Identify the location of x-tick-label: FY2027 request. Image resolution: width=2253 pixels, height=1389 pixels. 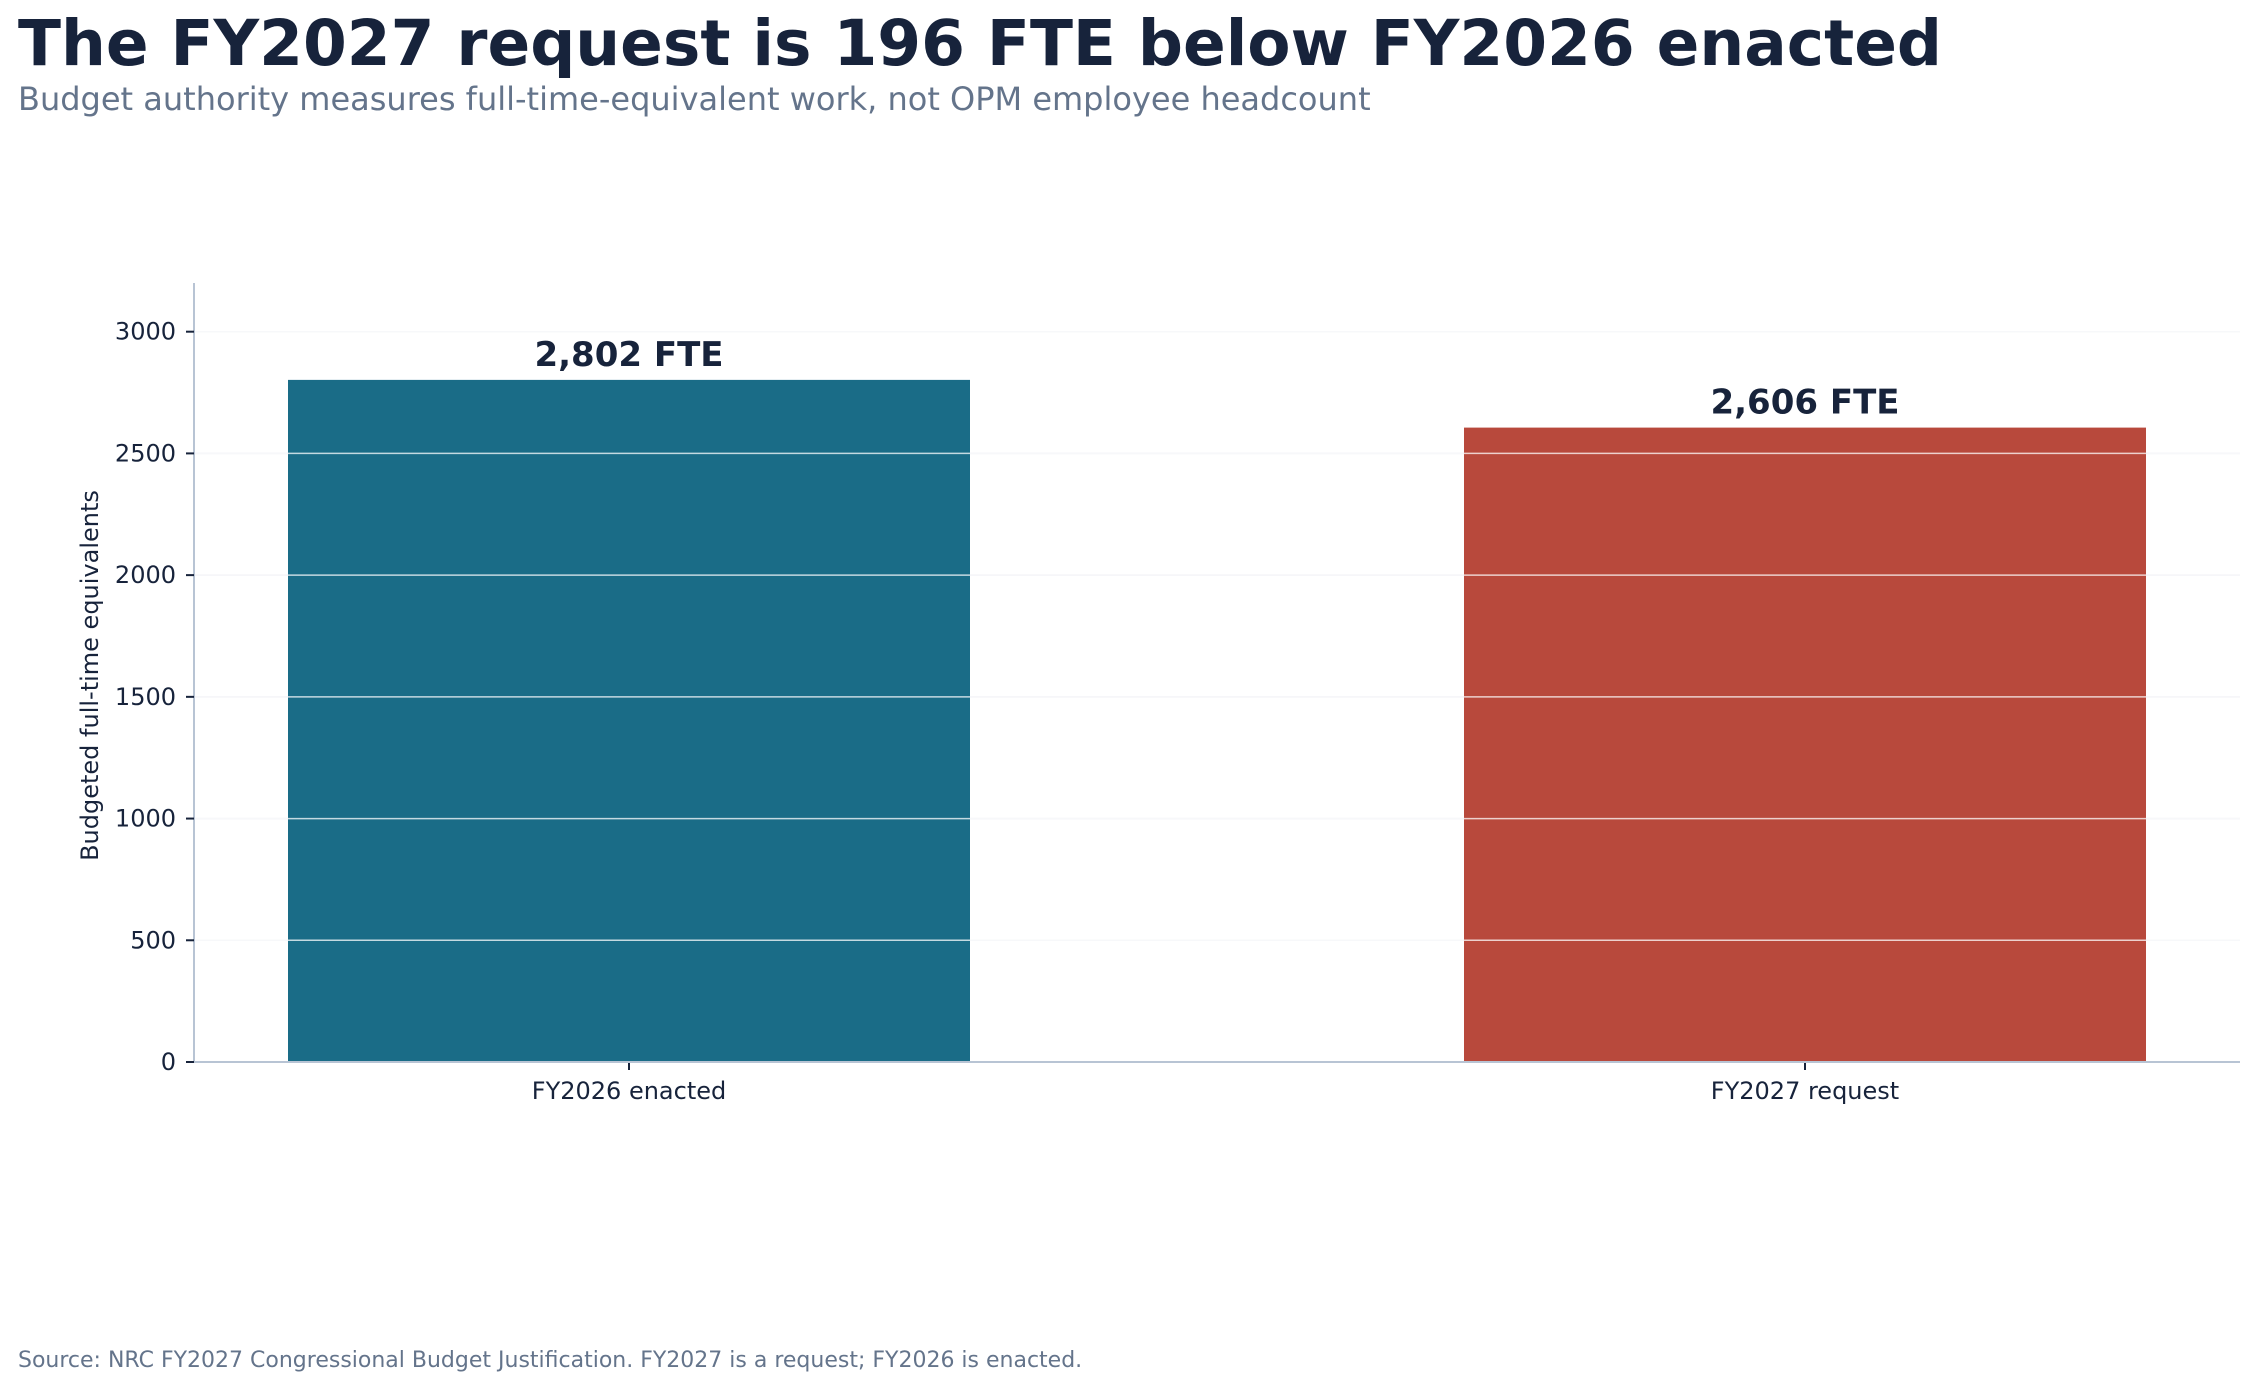
(1805, 1091).